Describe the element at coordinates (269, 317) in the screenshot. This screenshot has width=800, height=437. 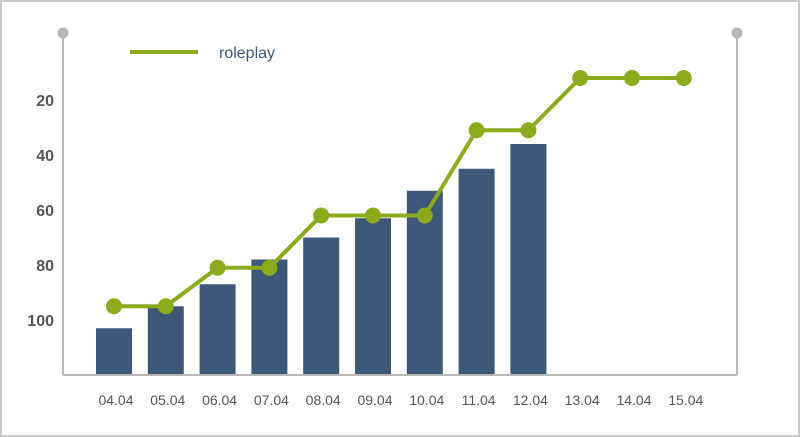
I see `bar-07.04` at that location.